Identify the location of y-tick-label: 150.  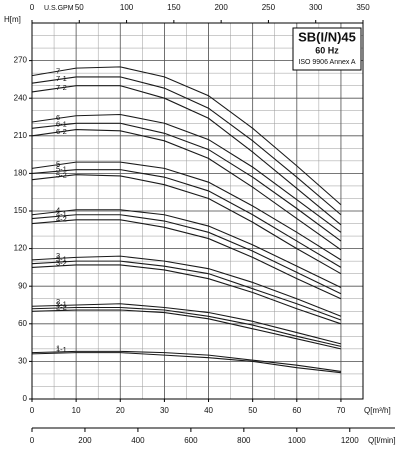
(21, 210).